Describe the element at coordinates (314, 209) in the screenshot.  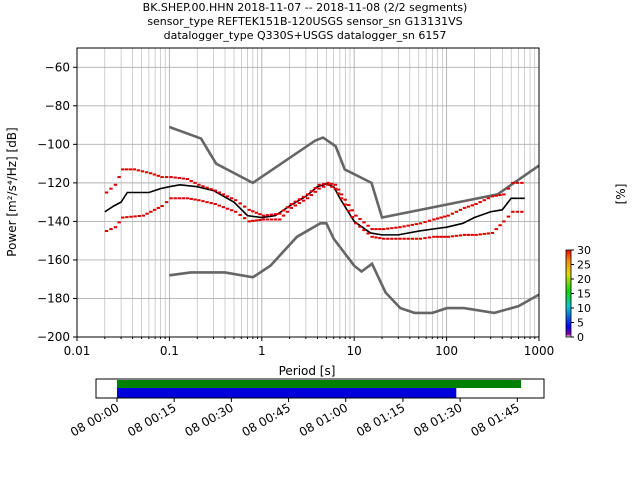
I see `mean-curve` at that location.